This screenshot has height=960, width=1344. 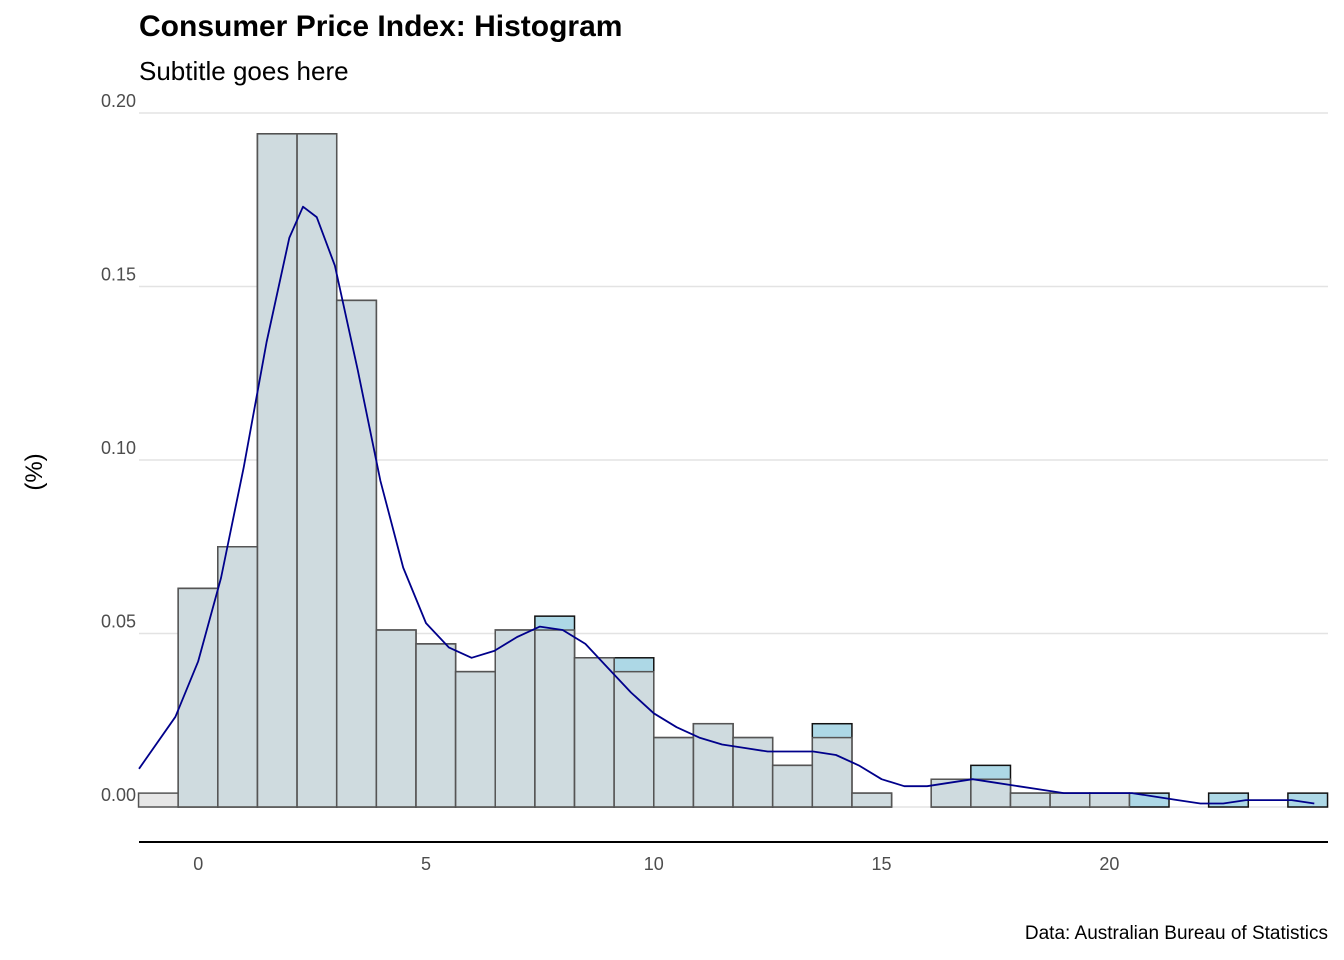 What do you see at coordinates (654, 864) in the screenshot?
I see `x-tick-label: 10` at bounding box center [654, 864].